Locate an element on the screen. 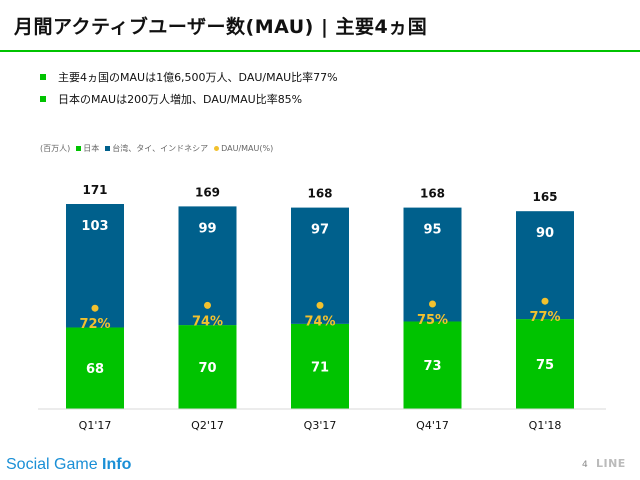 Image resolution: width=640 pixels, height=480 pixels. line-brand-logo: LINE is located at coordinates (611, 463).